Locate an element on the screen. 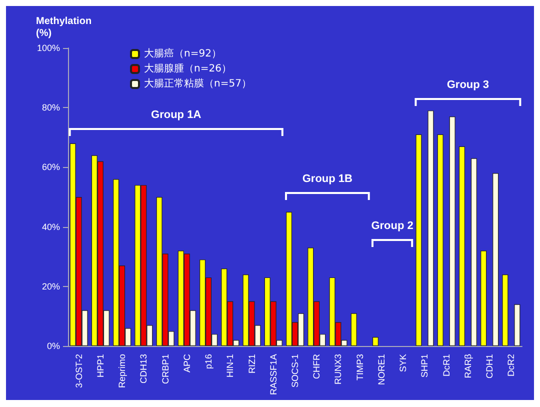 The image size is (540, 407). x-tick-label: SOCS-1 is located at coordinates (295, 371).